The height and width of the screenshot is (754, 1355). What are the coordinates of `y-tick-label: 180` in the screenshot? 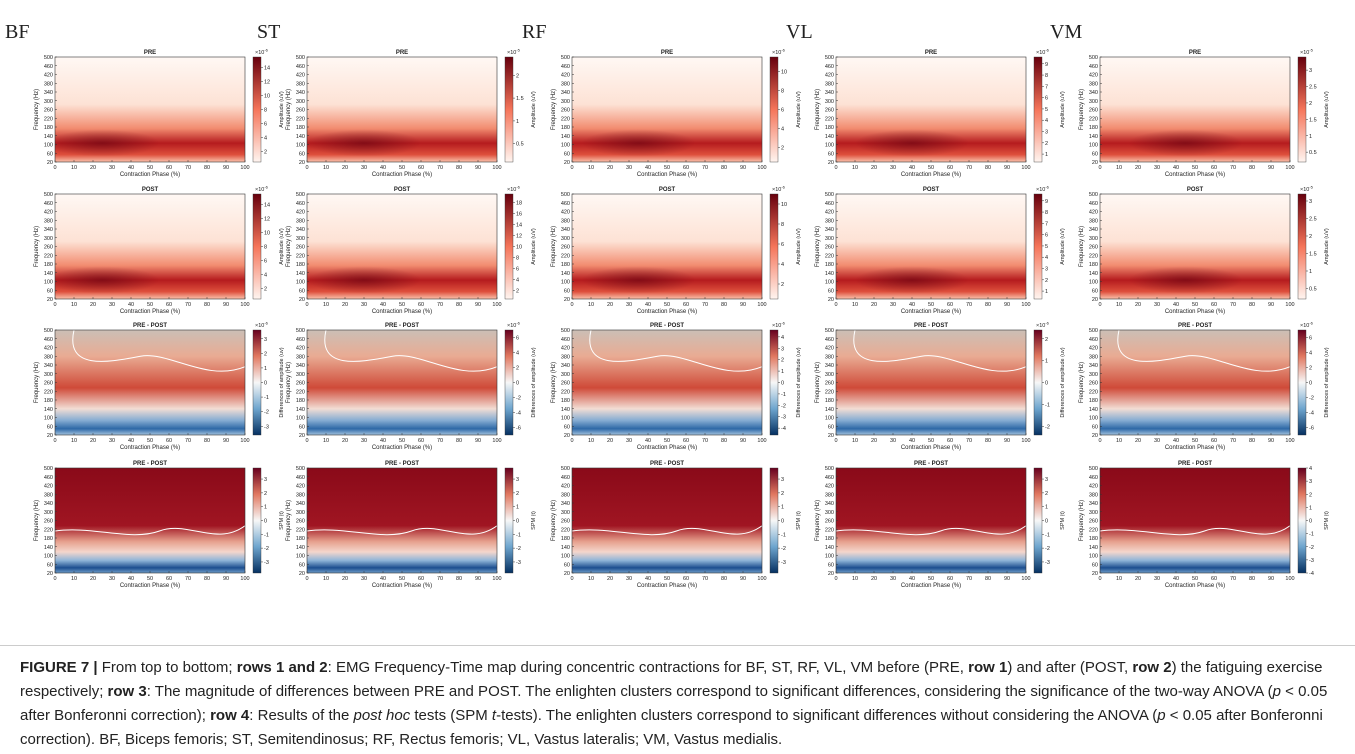 It's located at (48, 401).